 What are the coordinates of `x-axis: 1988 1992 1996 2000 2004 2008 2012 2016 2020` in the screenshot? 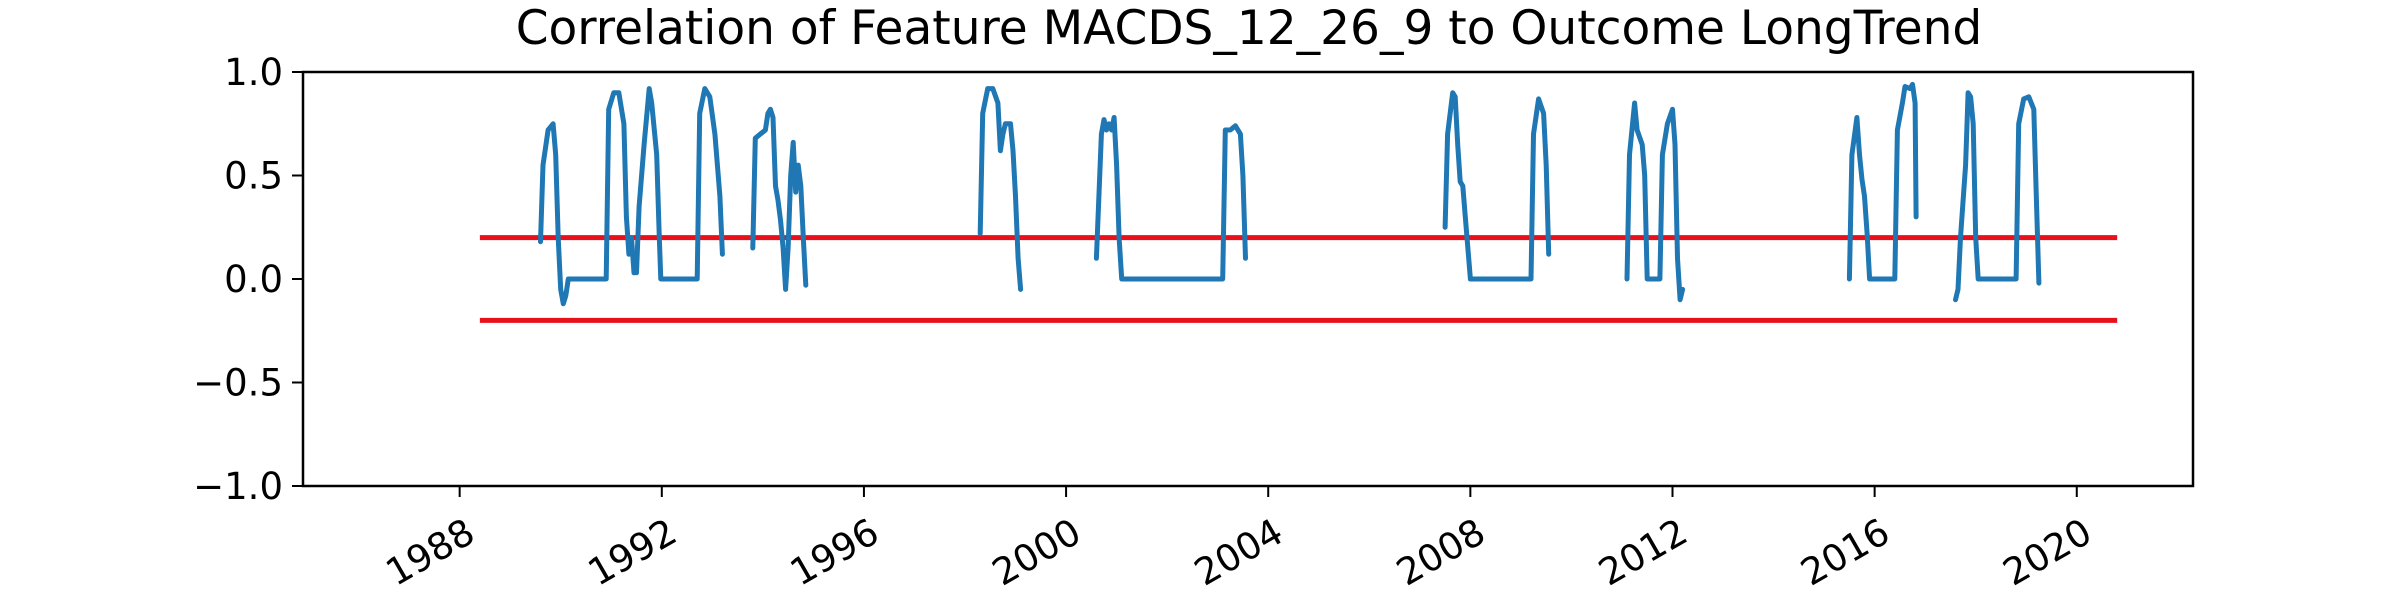 It's located at (1239, 540).